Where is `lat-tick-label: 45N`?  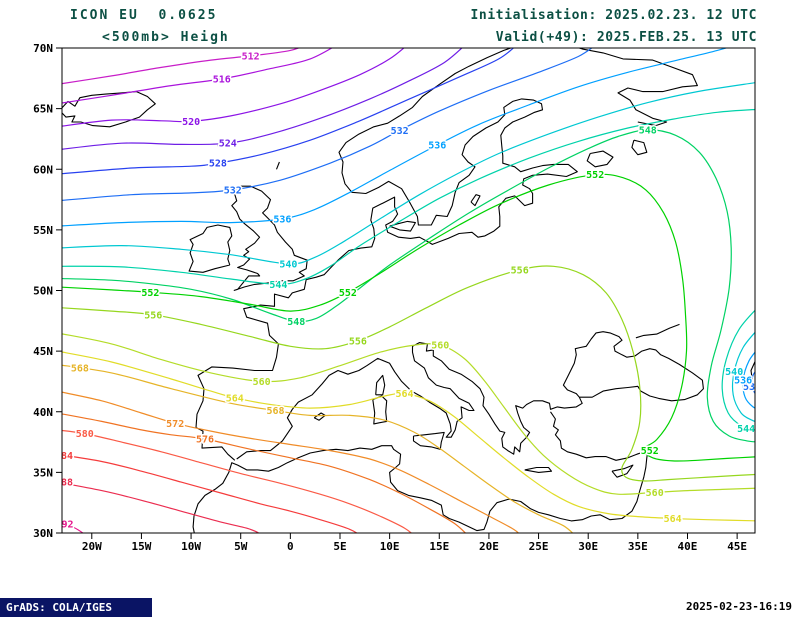 lat-tick-label: 45N is located at coordinates (43, 351).